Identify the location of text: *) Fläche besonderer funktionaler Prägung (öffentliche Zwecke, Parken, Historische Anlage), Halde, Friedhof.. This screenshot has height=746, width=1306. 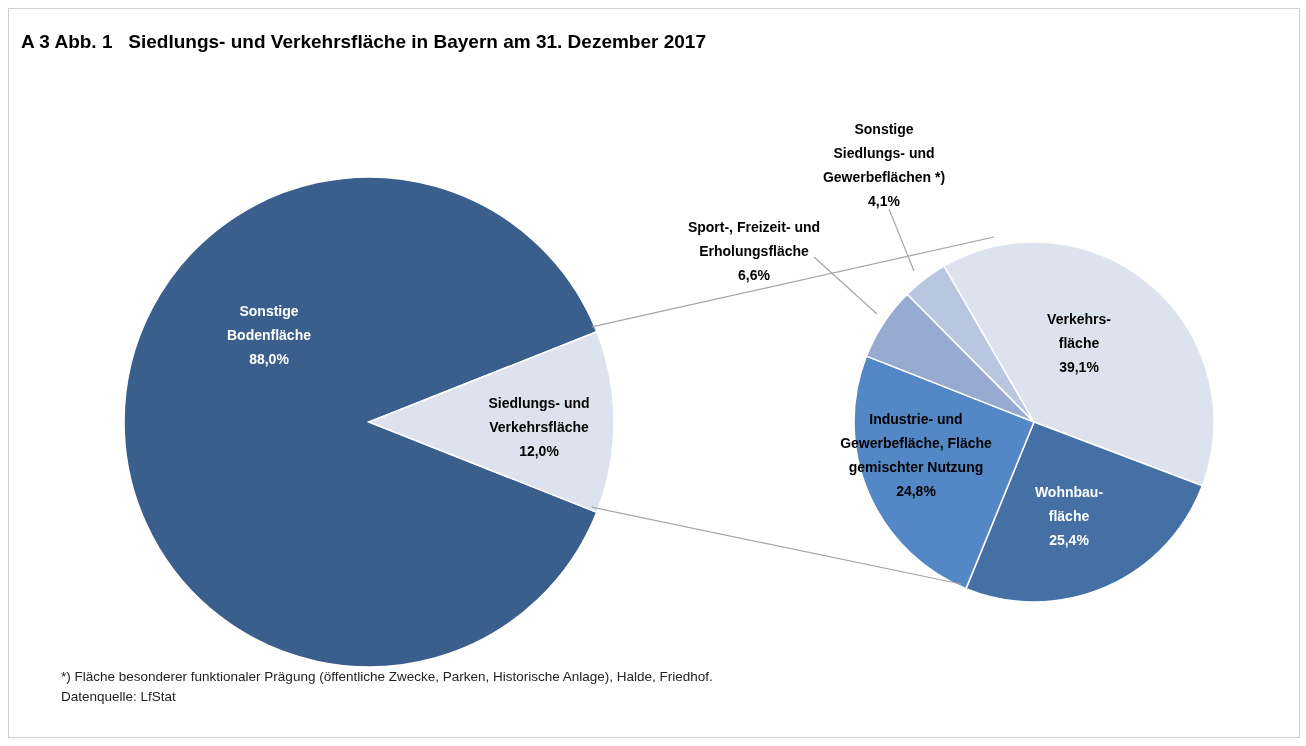
(387, 677).